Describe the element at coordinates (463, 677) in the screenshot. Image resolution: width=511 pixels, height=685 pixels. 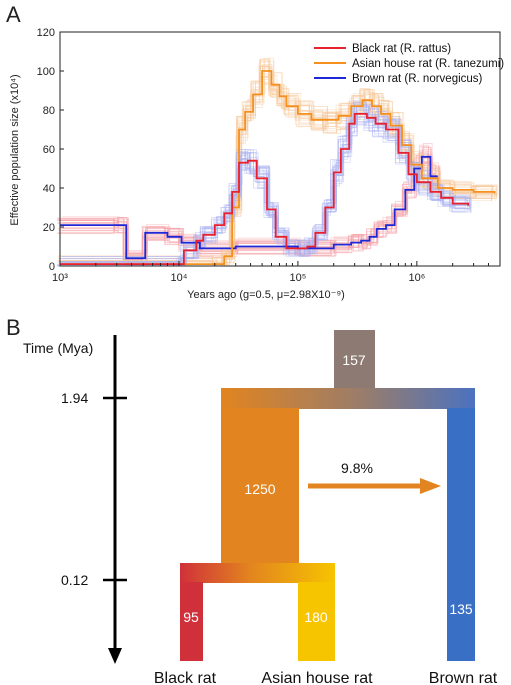
I see `leaf-label-brown-rat: Brown rat` at that location.